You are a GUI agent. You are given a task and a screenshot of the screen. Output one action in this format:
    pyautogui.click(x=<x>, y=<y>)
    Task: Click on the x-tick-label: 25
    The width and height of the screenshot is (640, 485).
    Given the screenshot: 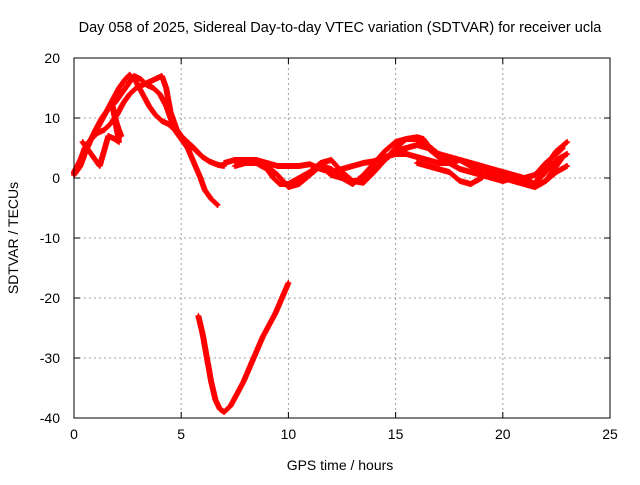 What is the action you would take?
    pyautogui.click(x=610, y=434)
    